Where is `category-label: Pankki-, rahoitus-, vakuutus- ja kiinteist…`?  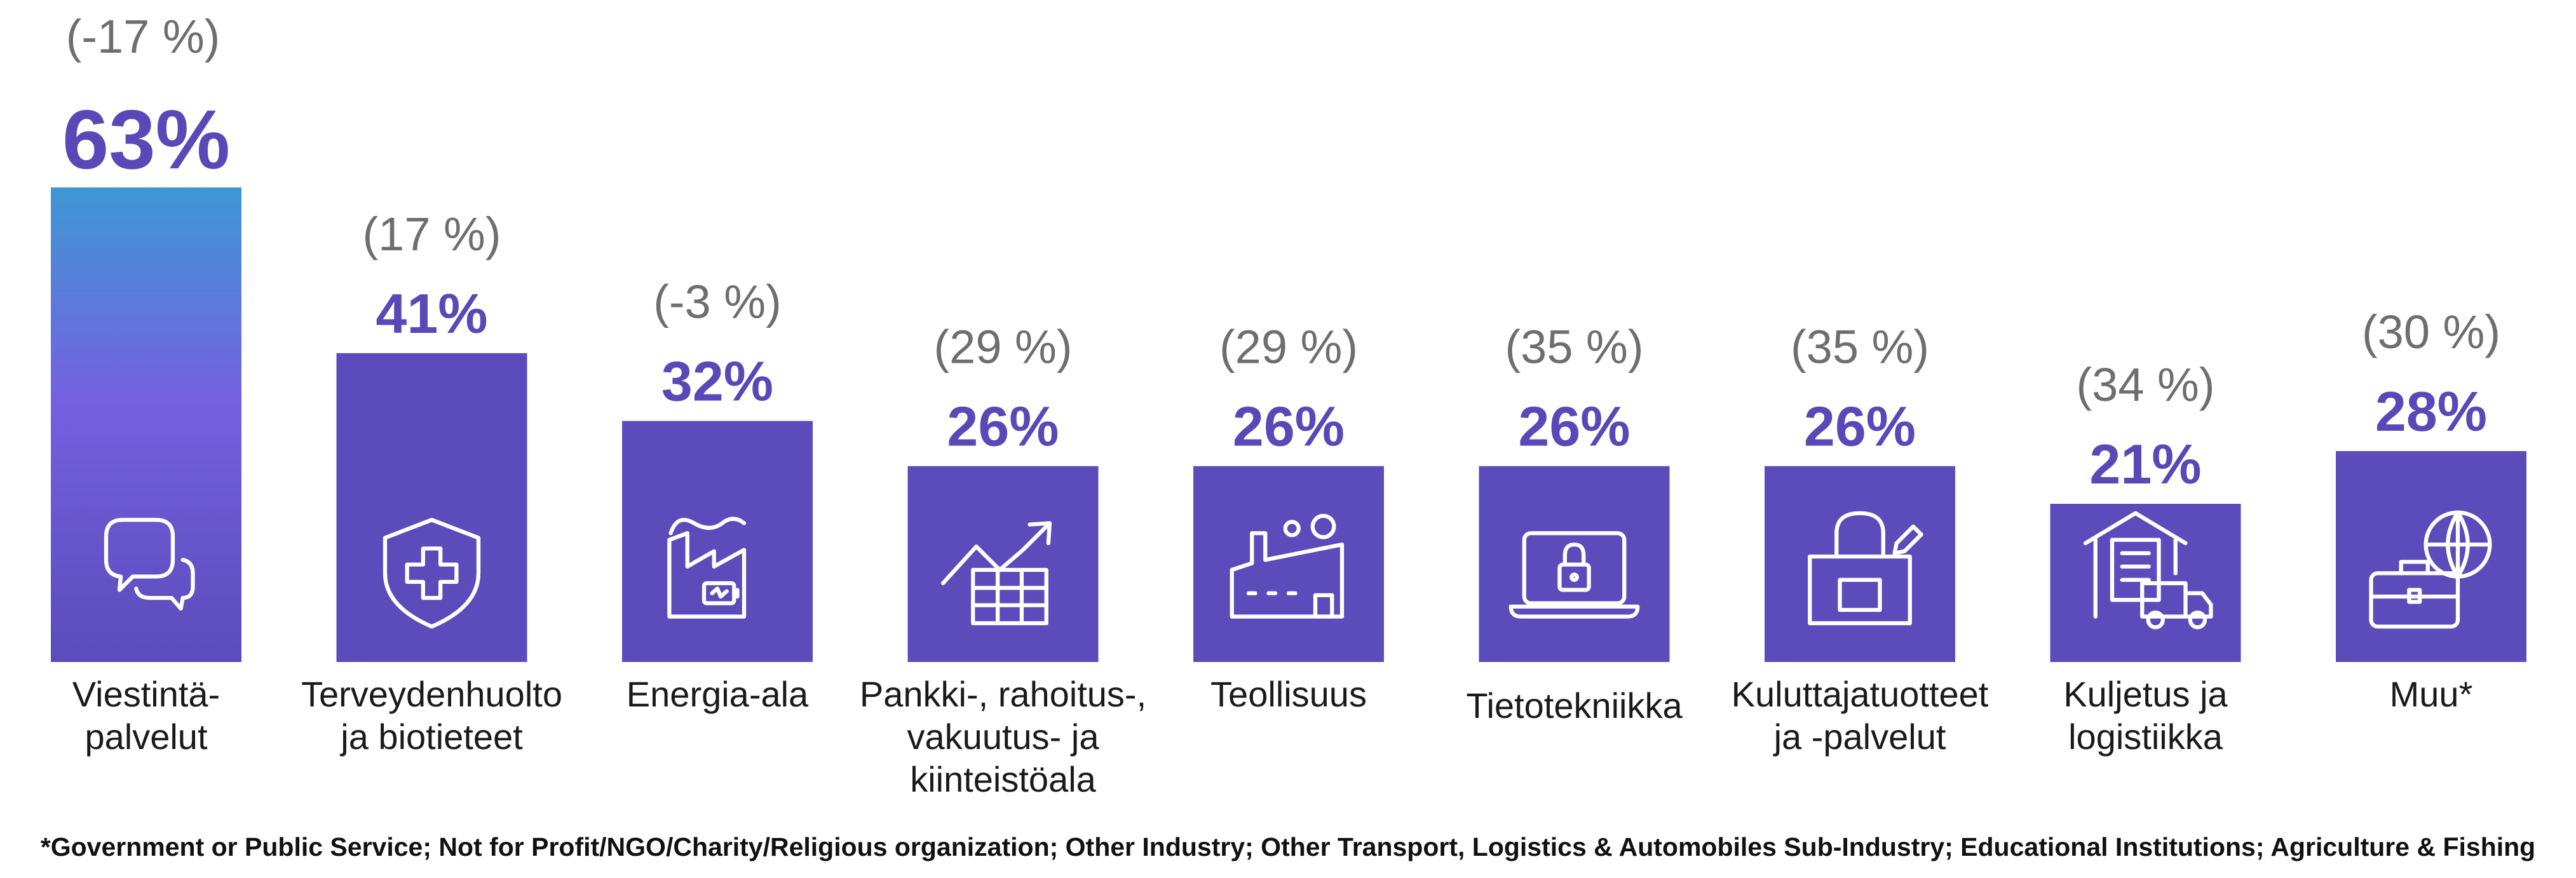
category-label: Pankki-, rahoitus-, vakuutus- ja kiinteist… is located at coordinates (1003, 737).